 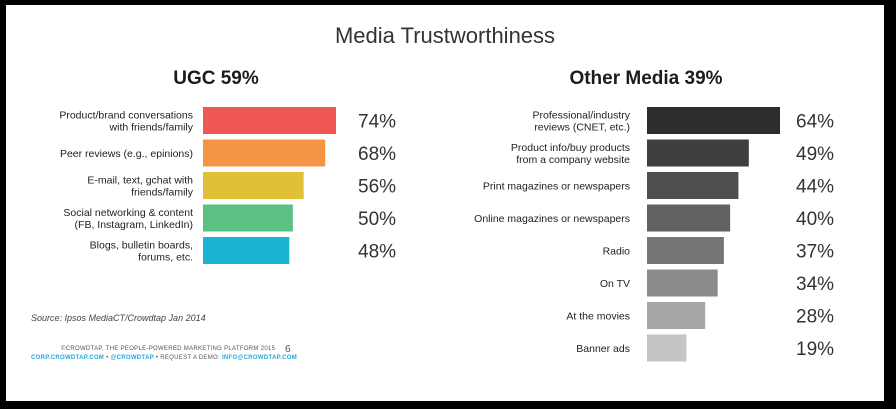 What do you see at coordinates (573, 160) in the screenshot?
I see `other-category-label: from a company website` at bounding box center [573, 160].